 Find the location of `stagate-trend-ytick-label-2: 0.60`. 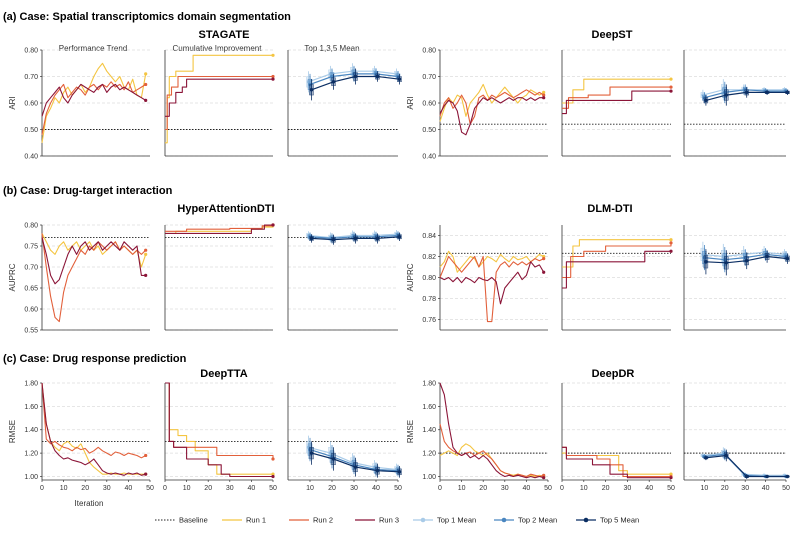

stagate-trend-ytick-label-2: 0.60 is located at coordinates (31, 104).